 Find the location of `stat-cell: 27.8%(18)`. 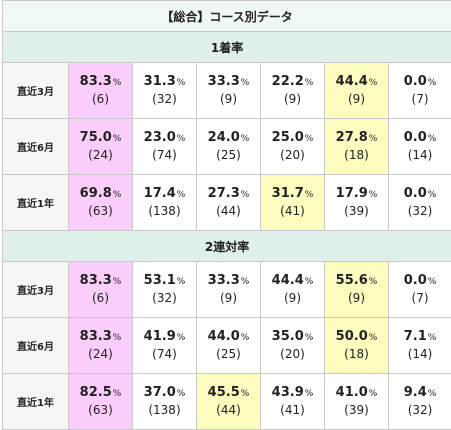

stat-cell: 27.8%(18) is located at coordinates (357, 147).